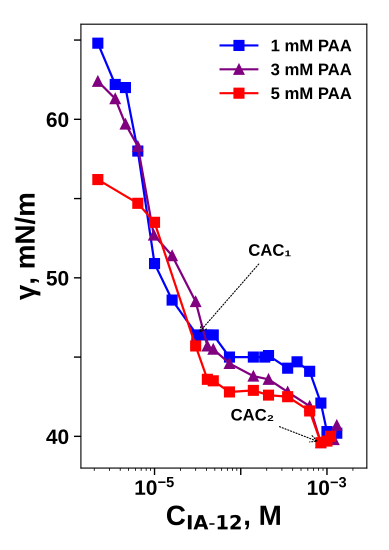 The width and height of the screenshot is (389, 550). Describe the element at coordinates (57, 120) in the screenshot. I see `y-tick-label: 60` at that location.